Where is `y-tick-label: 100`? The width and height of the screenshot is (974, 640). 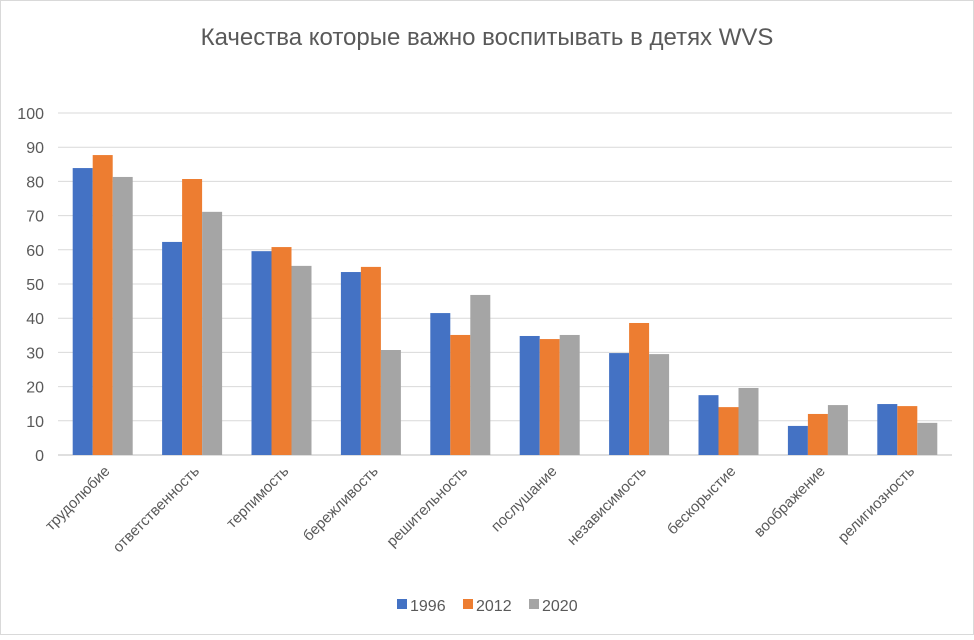 y-tick-label: 100 is located at coordinates (30, 114).